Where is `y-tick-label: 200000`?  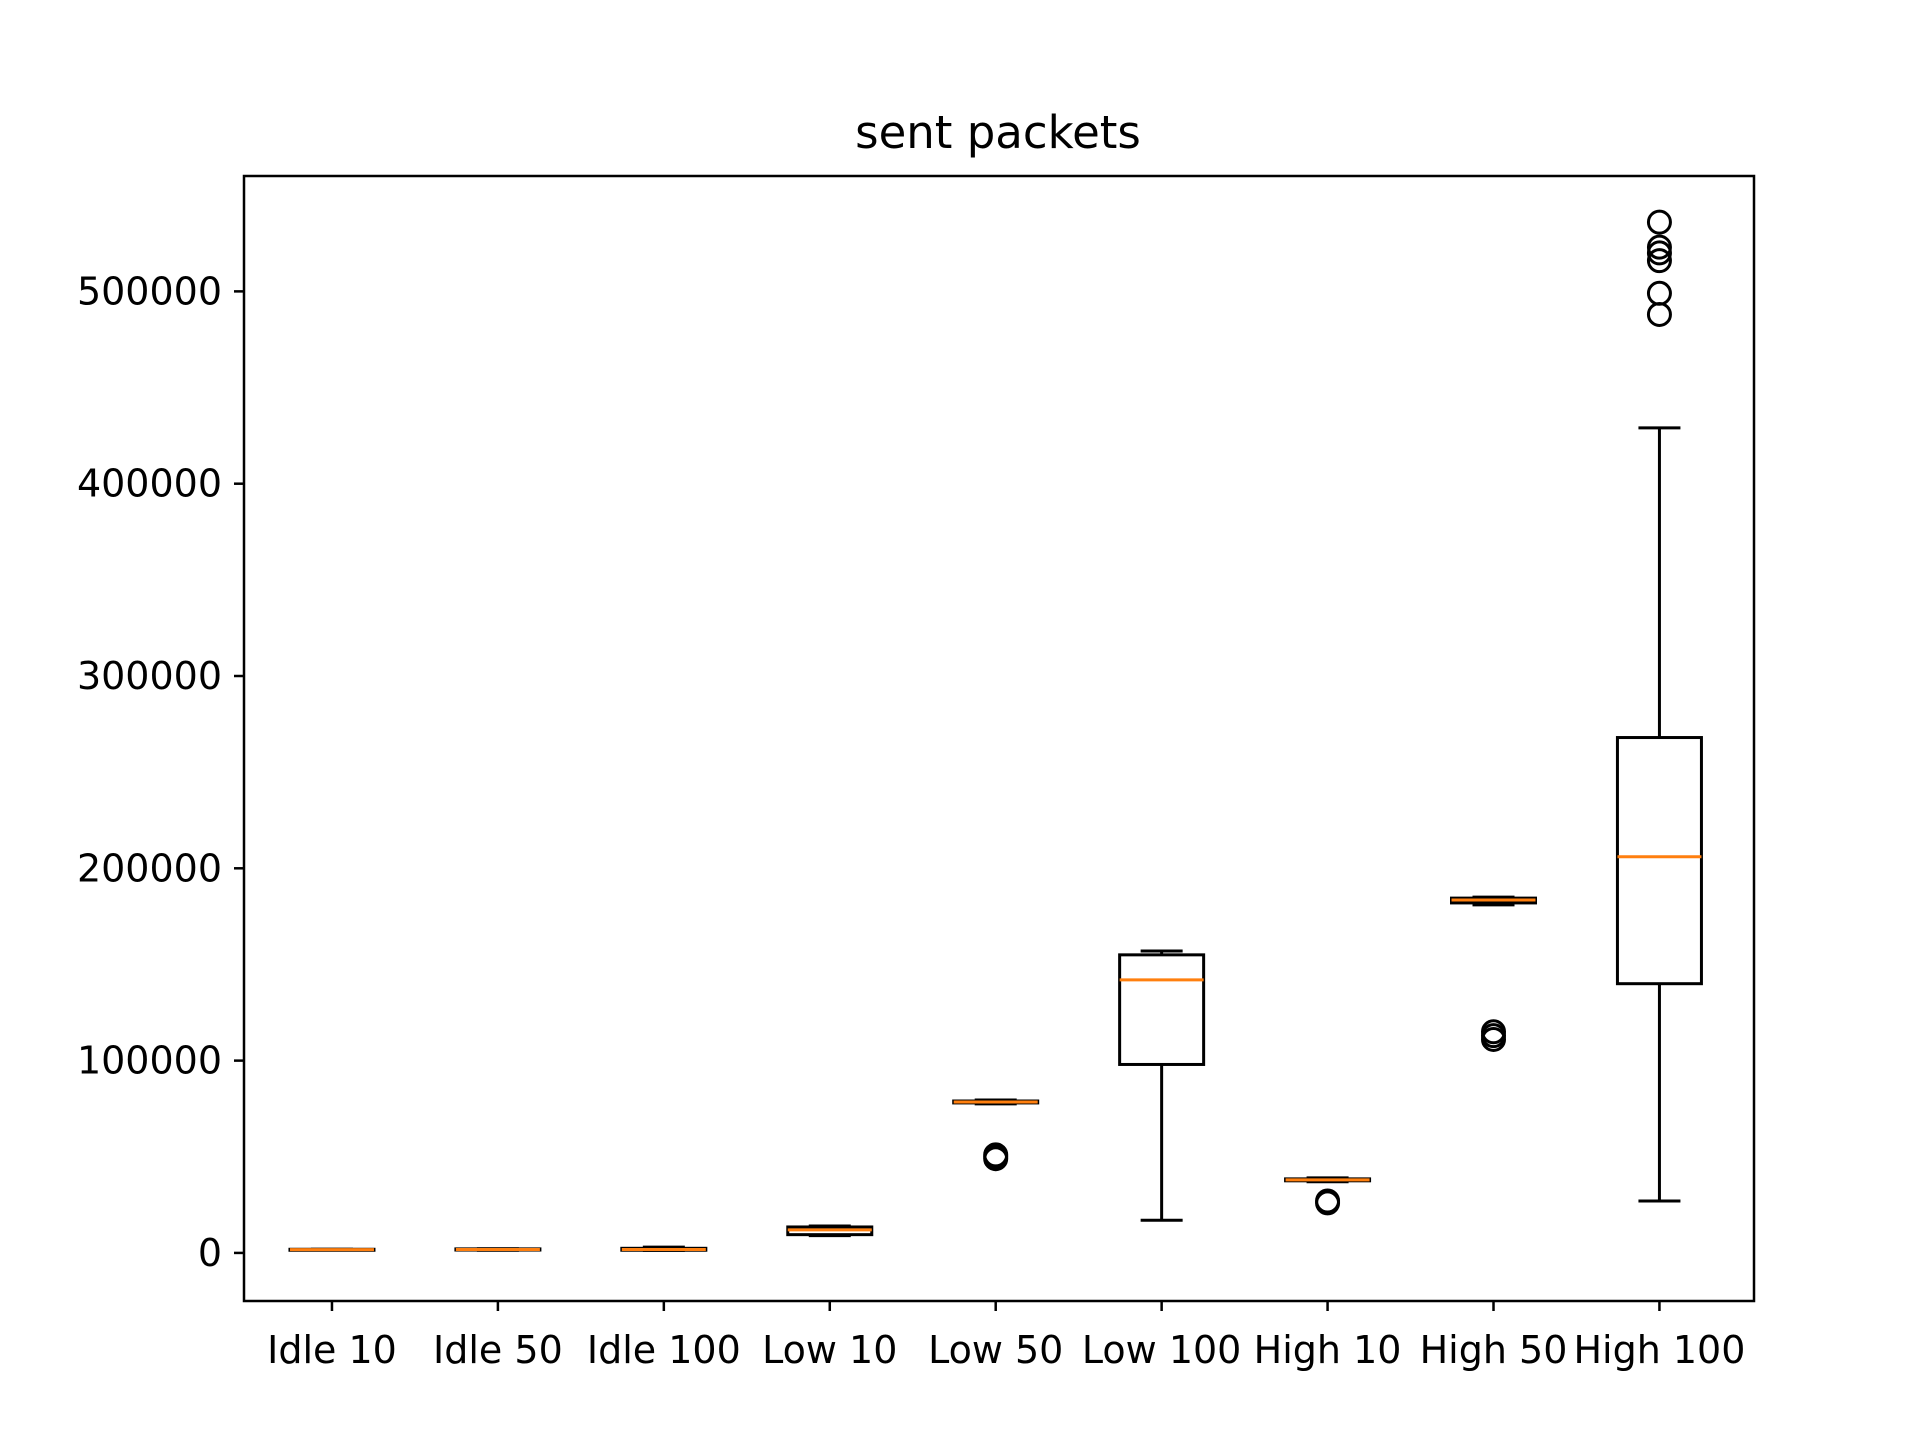
y-tick-label: 200000 is located at coordinates (149, 868).